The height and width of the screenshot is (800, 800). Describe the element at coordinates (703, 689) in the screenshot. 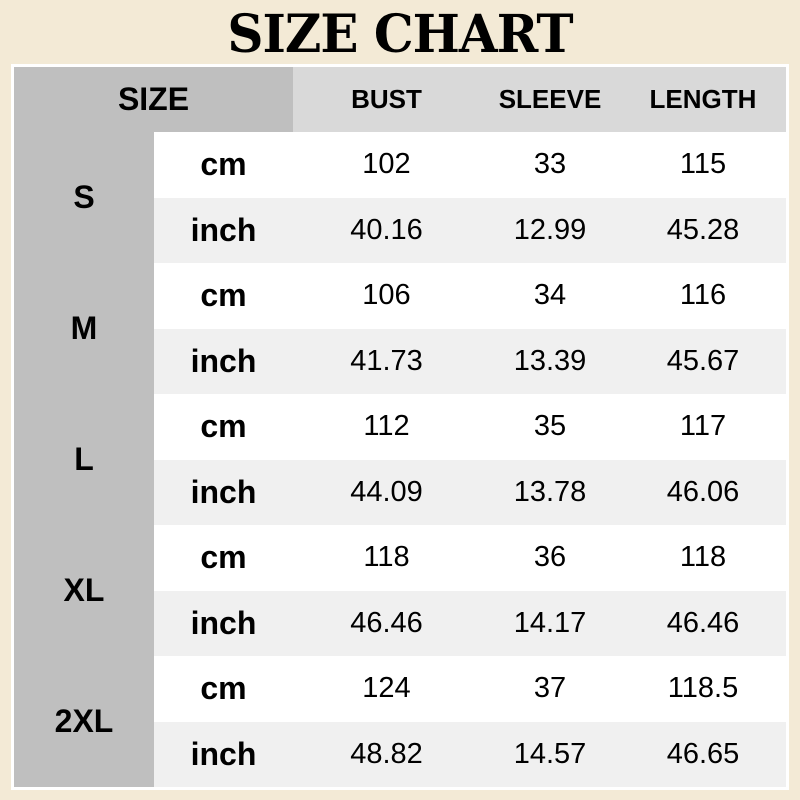

I see `cm-value: 118.5` at that location.